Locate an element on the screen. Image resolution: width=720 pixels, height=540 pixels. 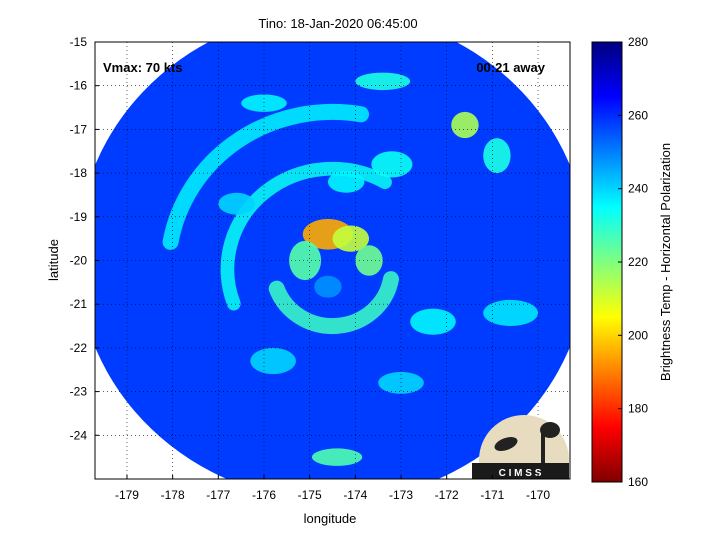
x-axis-label: longitude is located at coordinates (330, 518).